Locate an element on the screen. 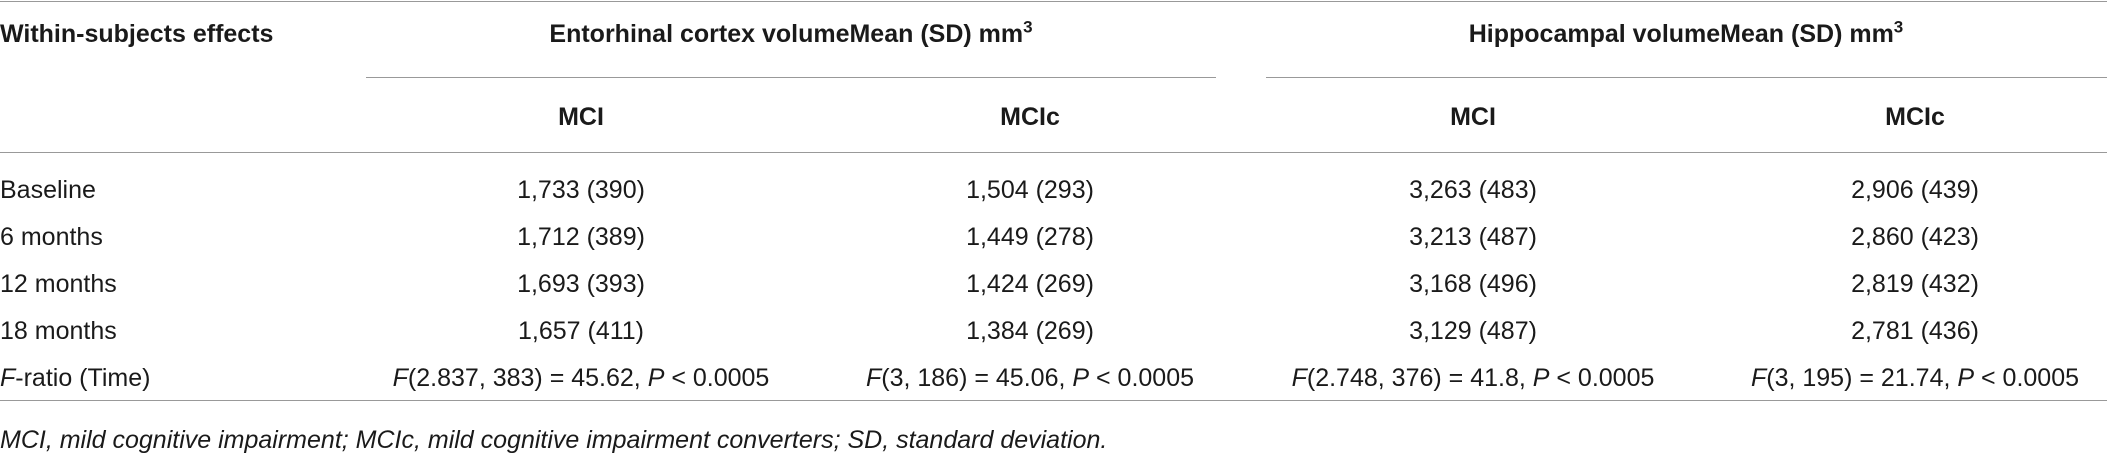 Image resolution: width=2107 pixels, height=457 pixels. text-segment: 1,504 (293) is located at coordinates (1030, 190).